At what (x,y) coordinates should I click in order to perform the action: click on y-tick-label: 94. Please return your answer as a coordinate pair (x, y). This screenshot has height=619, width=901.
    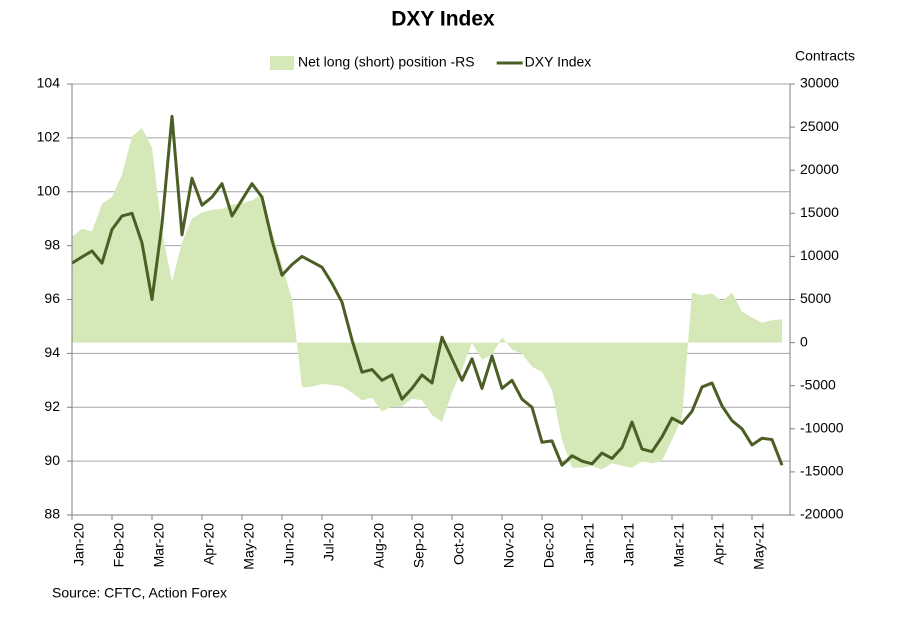
    Looking at the image, I should click on (52, 352).